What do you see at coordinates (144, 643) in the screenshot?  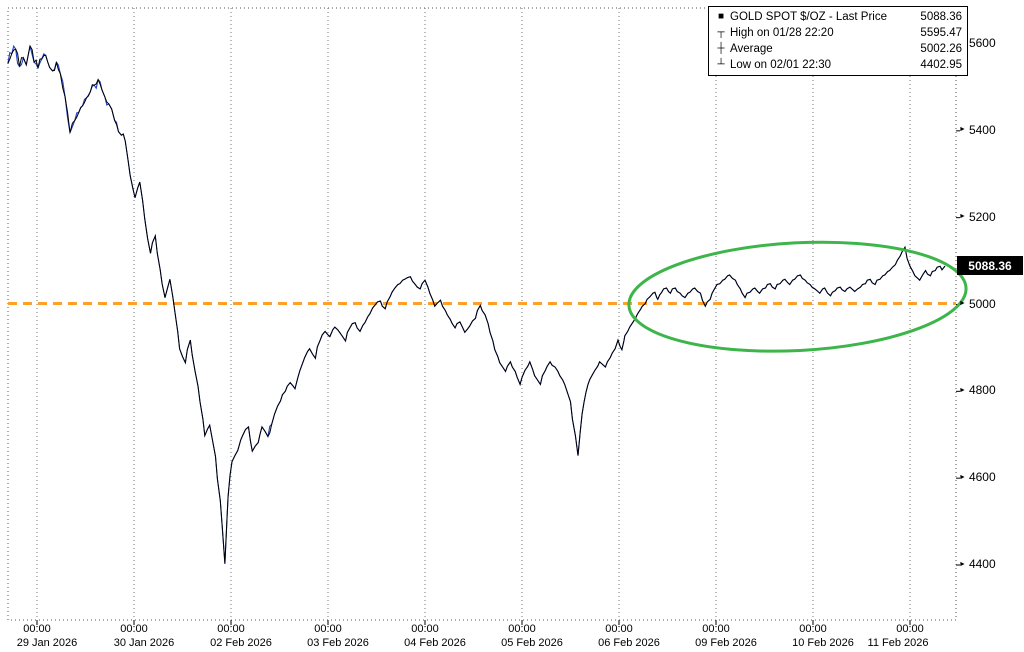 I see `x-tick-date: 30 Jan 2026` at bounding box center [144, 643].